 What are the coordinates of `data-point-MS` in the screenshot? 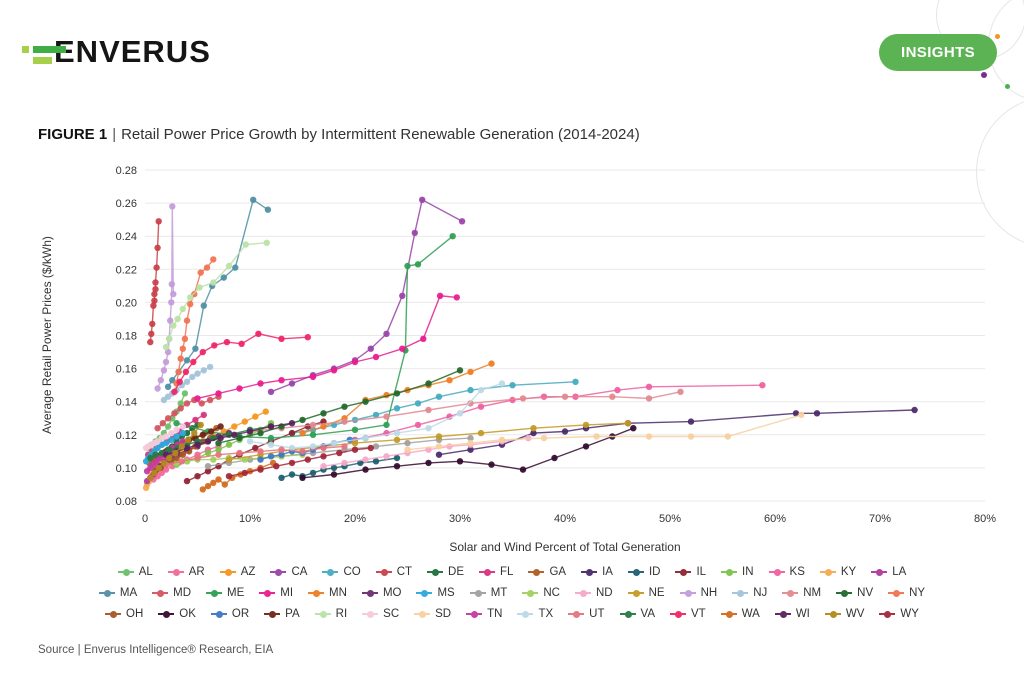 It's located at (166, 443).